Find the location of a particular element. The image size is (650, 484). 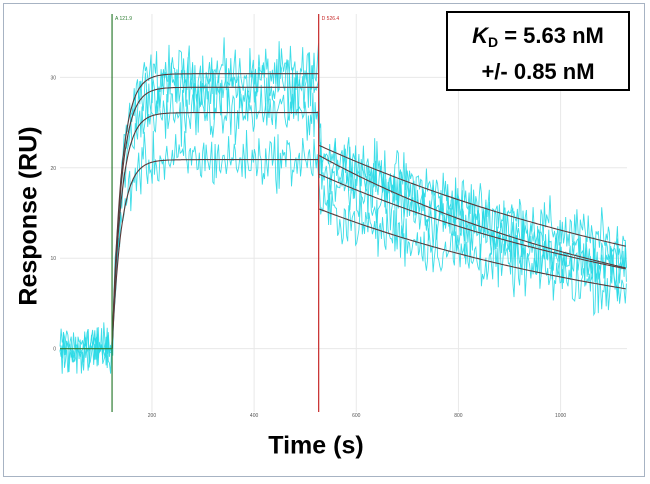

y-tick-label: 30 is located at coordinates (53, 78).